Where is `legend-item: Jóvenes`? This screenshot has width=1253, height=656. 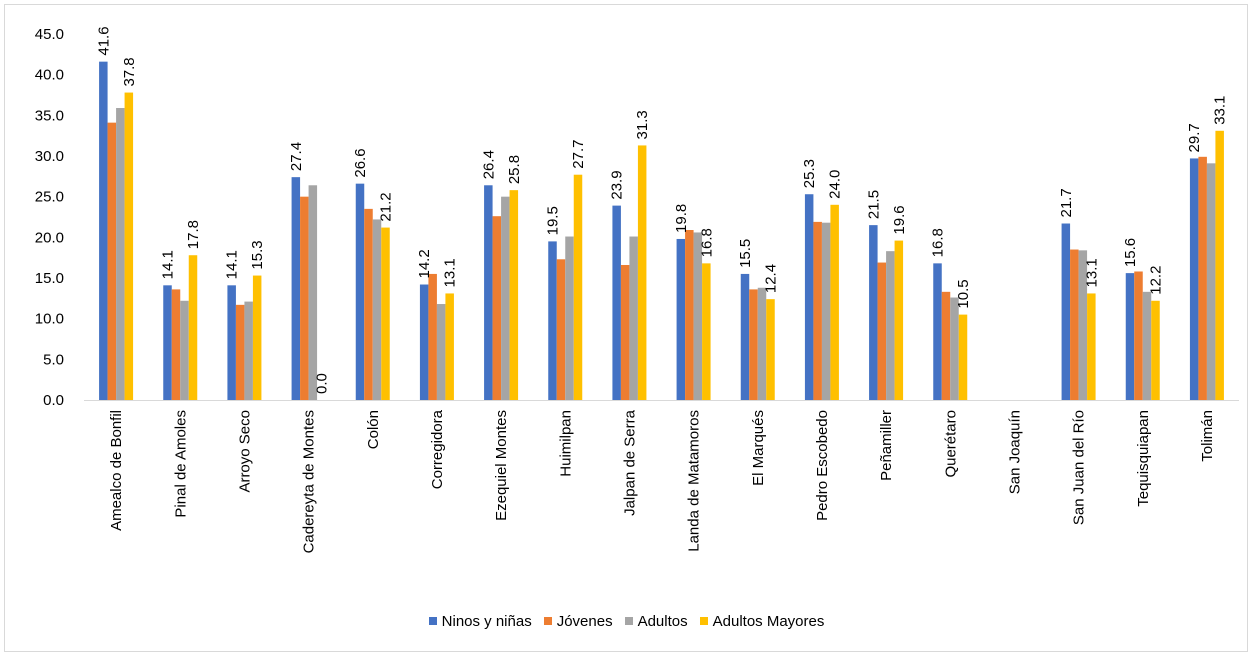 legend-item: Jóvenes is located at coordinates (578, 621).